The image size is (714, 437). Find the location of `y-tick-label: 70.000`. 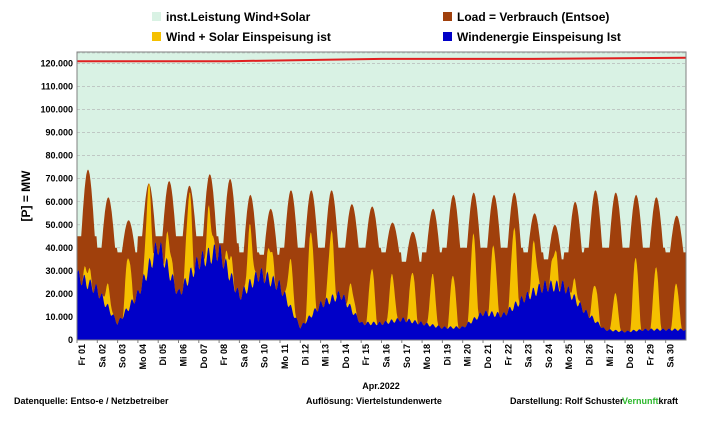

y-tick-label: 70.000 is located at coordinates (59, 179).